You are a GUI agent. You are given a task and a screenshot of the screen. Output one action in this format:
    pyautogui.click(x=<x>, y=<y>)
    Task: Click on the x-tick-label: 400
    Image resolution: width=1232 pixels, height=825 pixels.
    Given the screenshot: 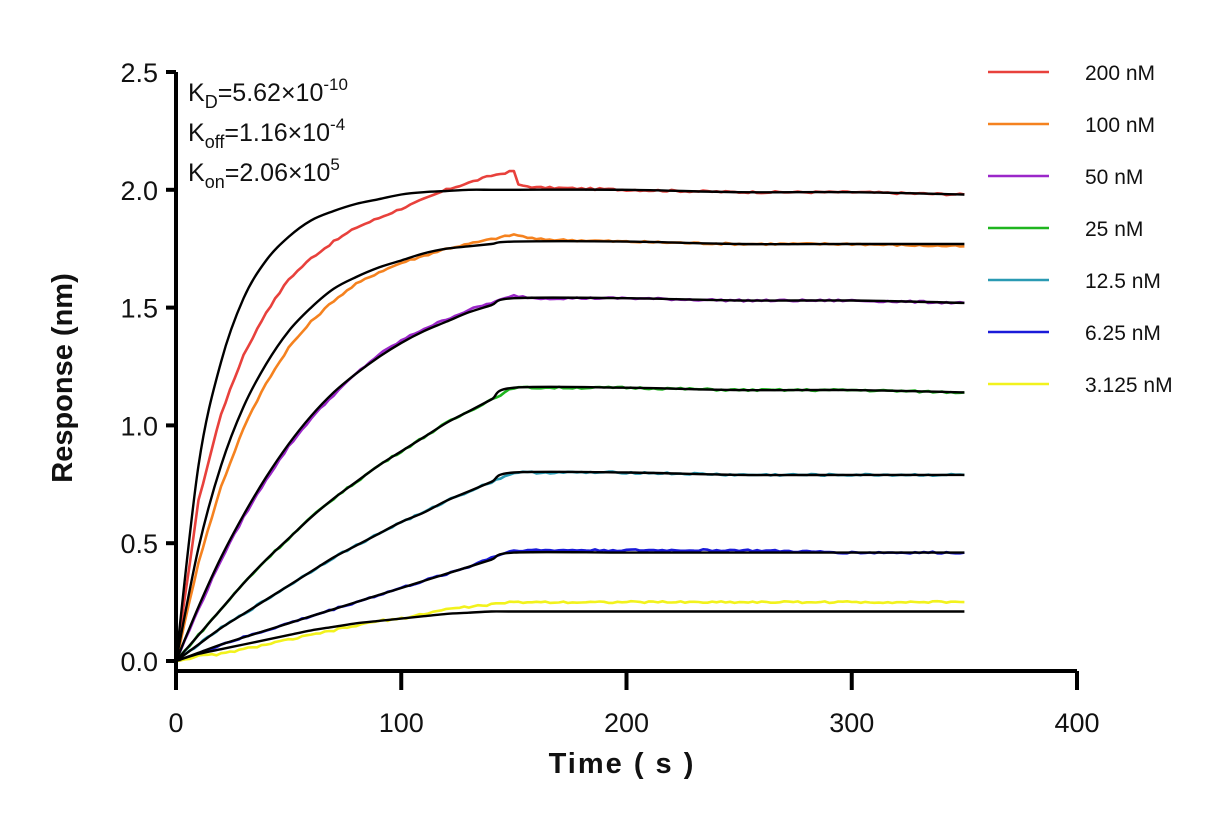 What is the action you would take?
    pyautogui.click(x=1076, y=723)
    